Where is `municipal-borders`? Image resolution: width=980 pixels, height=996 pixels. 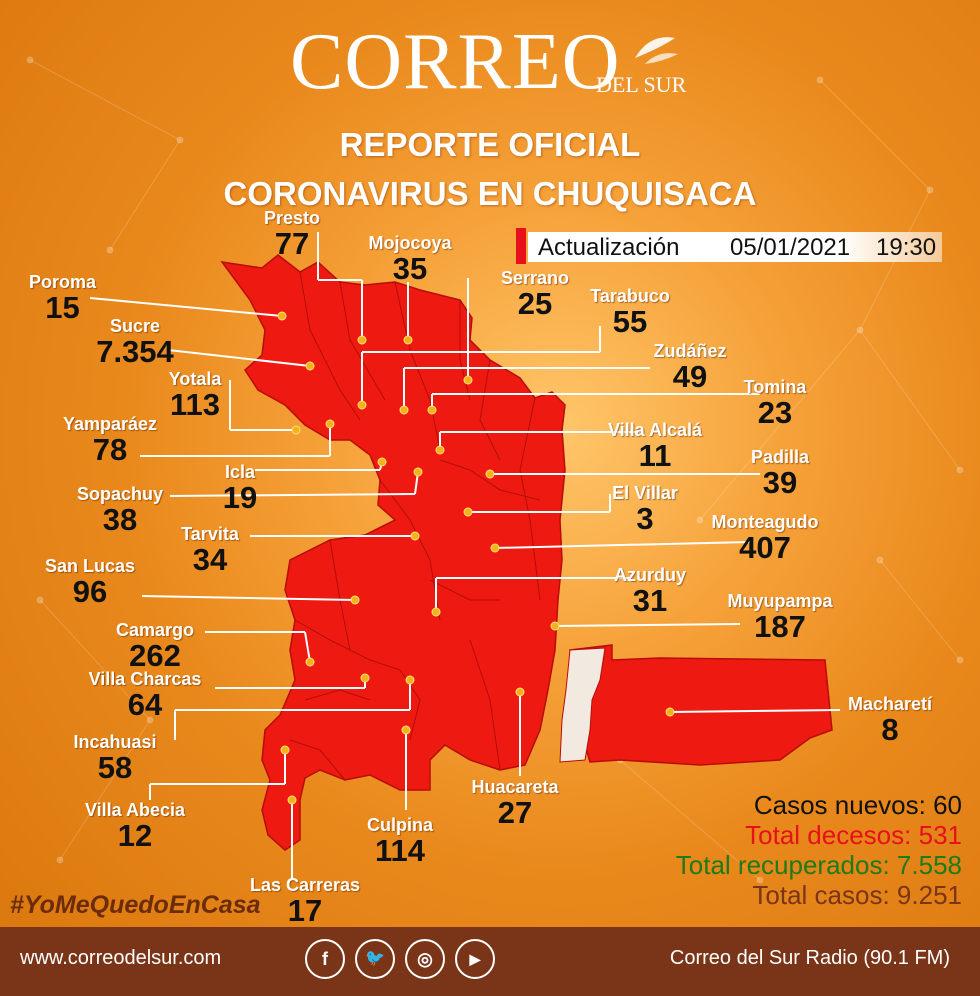 municipal-borders is located at coordinates (415, 526).